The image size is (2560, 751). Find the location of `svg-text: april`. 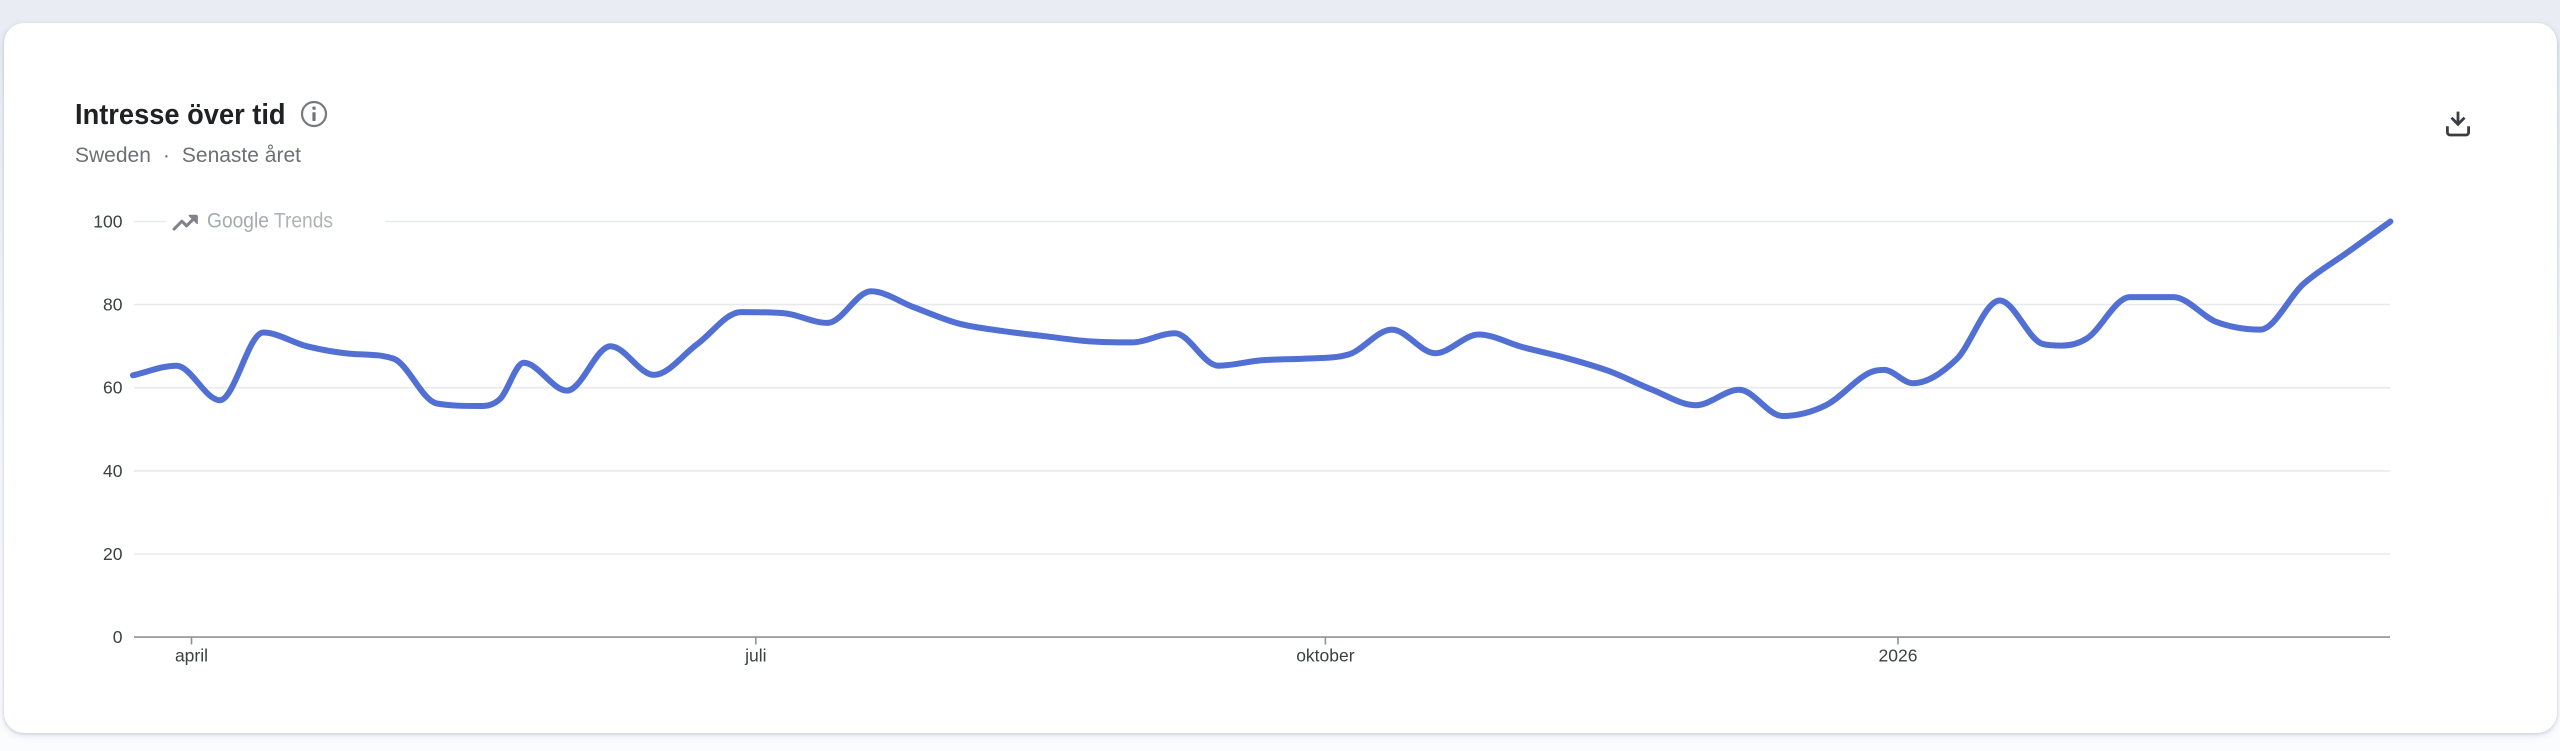

svg-text: april is located at coordinates (191, 656).